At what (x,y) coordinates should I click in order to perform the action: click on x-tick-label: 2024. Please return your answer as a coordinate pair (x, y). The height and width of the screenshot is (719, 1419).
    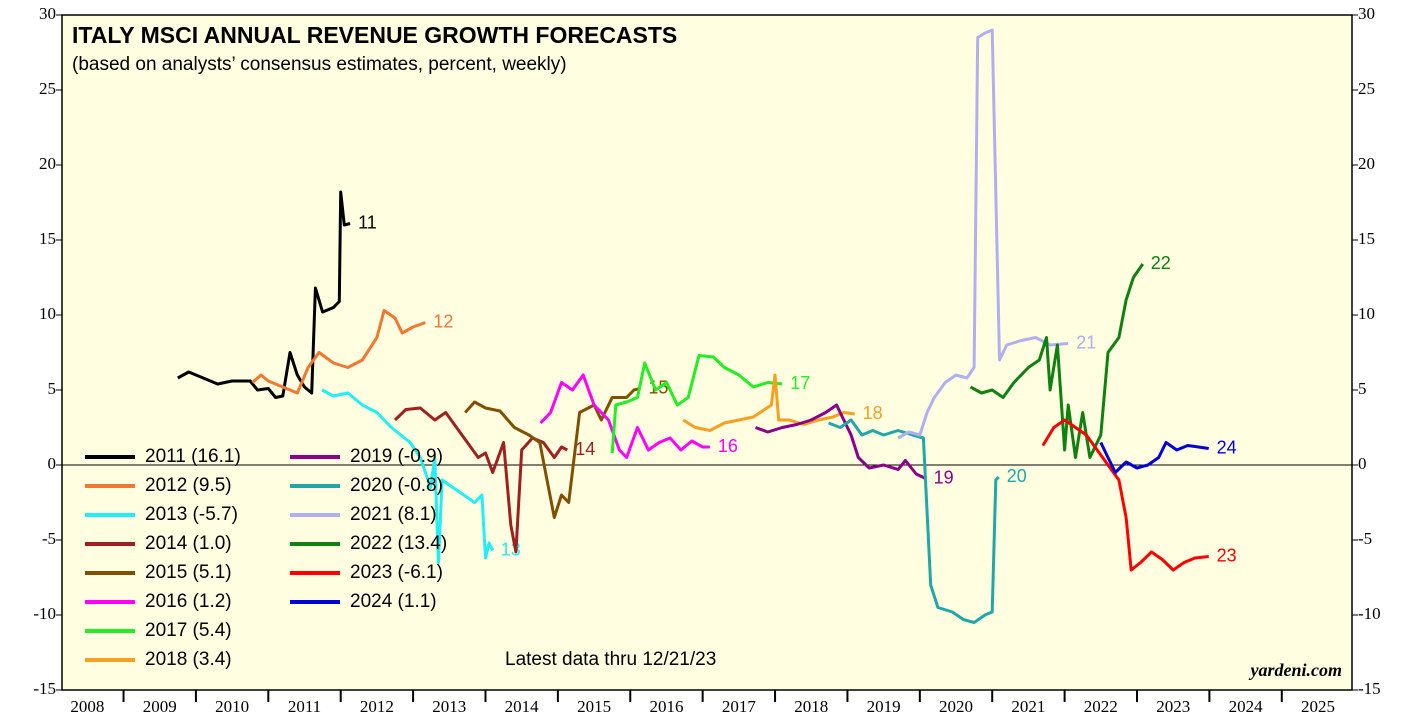
    Looking at the image, I should click on (1246, 706).